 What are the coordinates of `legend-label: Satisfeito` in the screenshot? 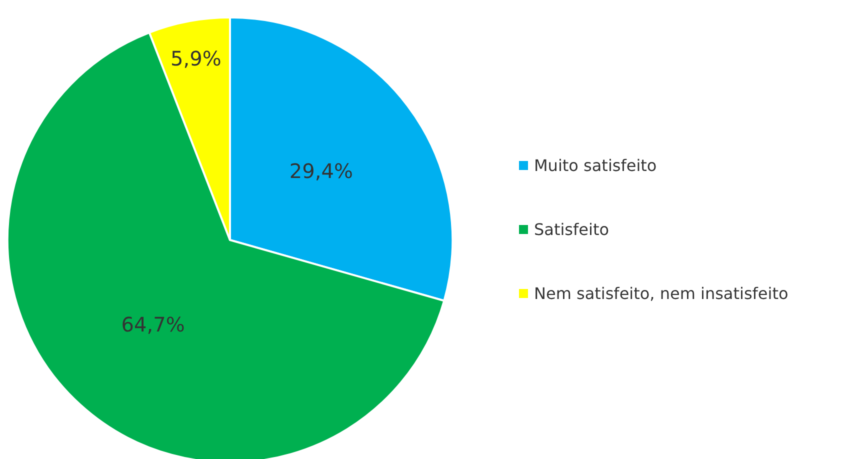 It's located at (571, 229).